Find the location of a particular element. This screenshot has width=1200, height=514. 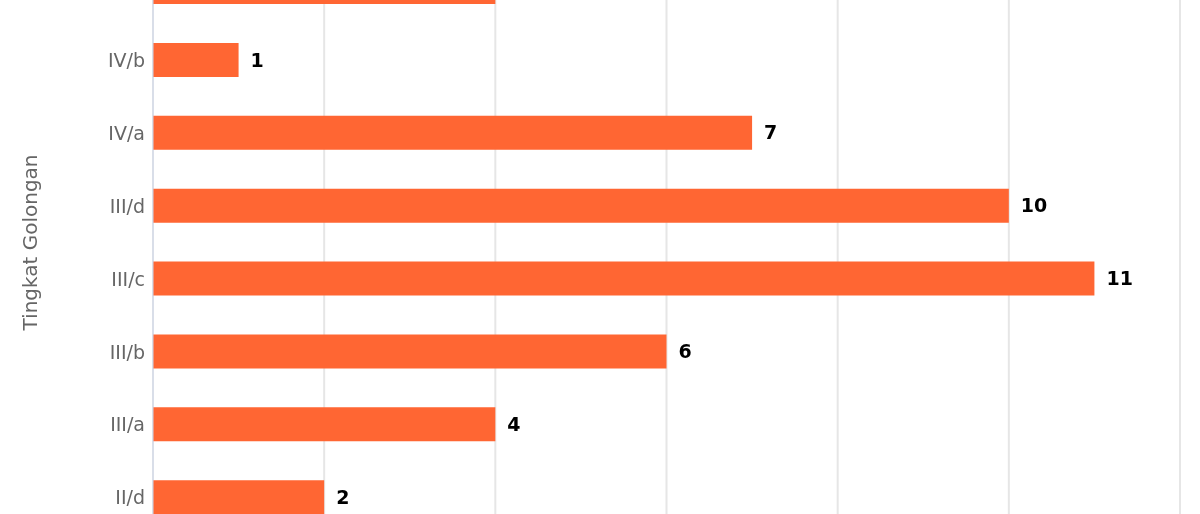

data-label: 2 is located at coordinates (343, 496).